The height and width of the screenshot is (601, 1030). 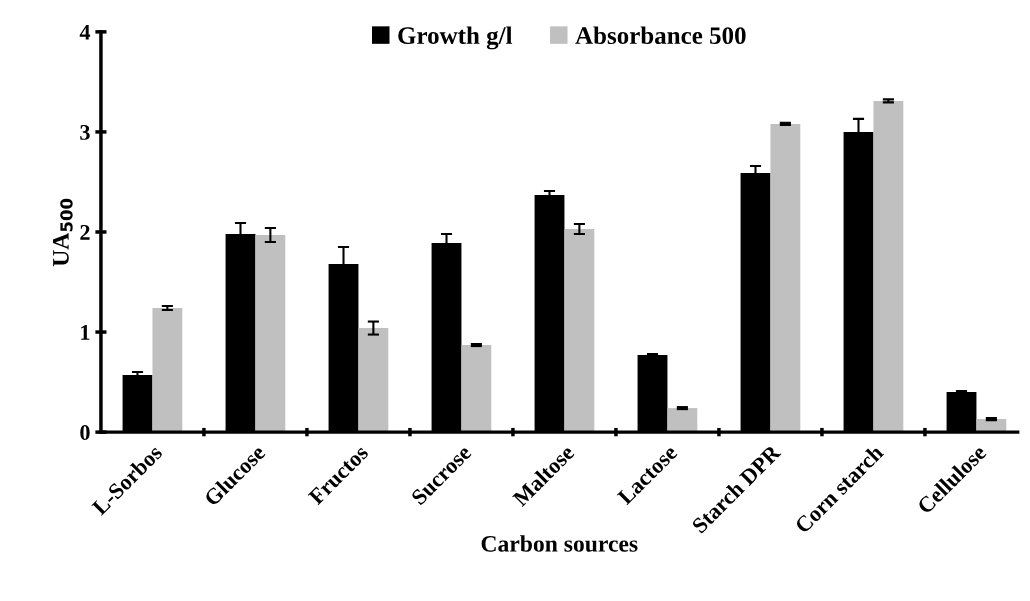 I want to click on legend-label: Absorbance 500, so click(x=660, y=35).